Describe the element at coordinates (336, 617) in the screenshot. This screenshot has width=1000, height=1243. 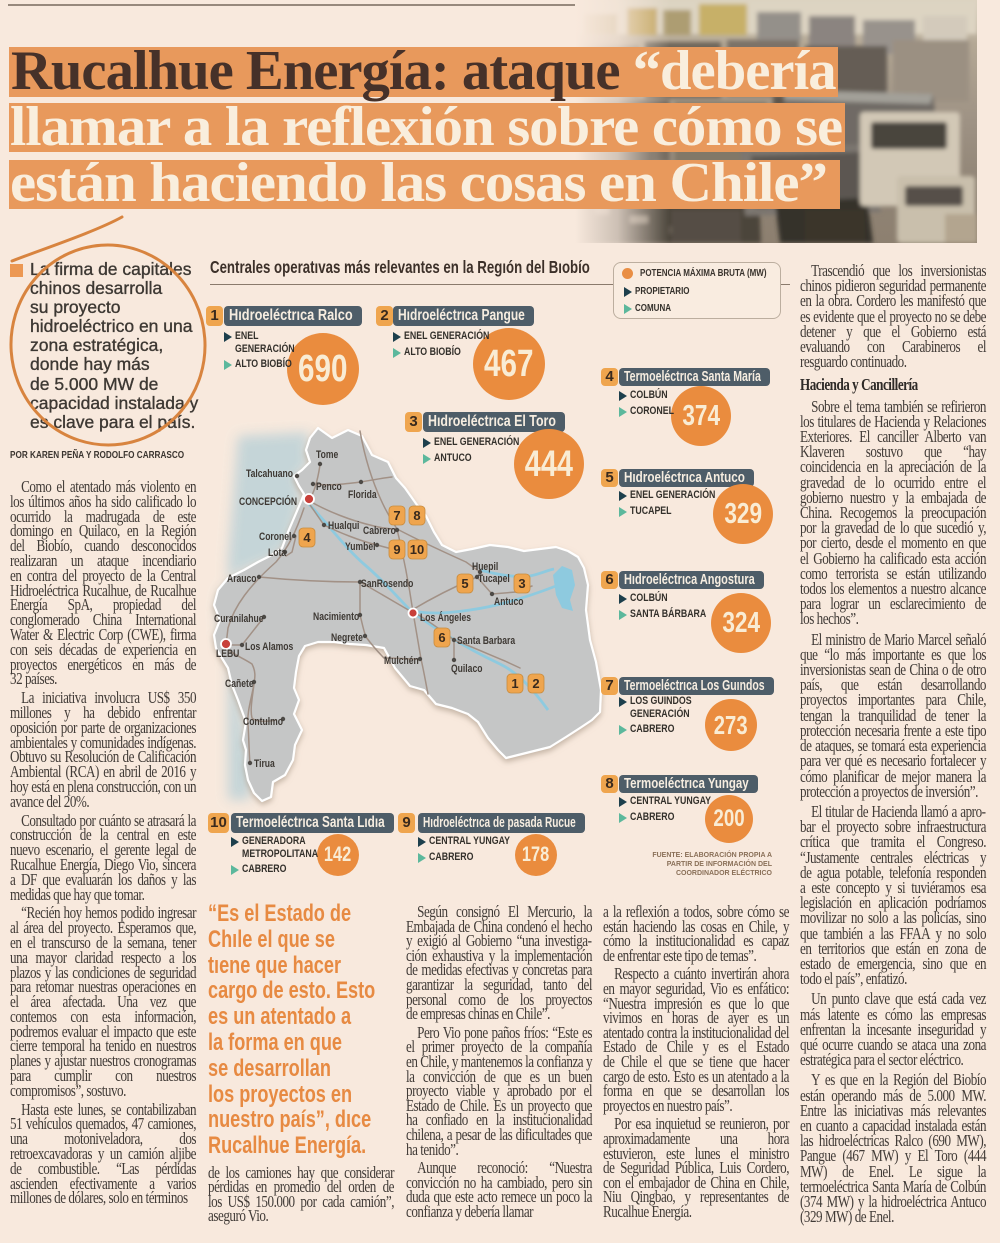
I see `svg-text: Nacimiento` at that location.